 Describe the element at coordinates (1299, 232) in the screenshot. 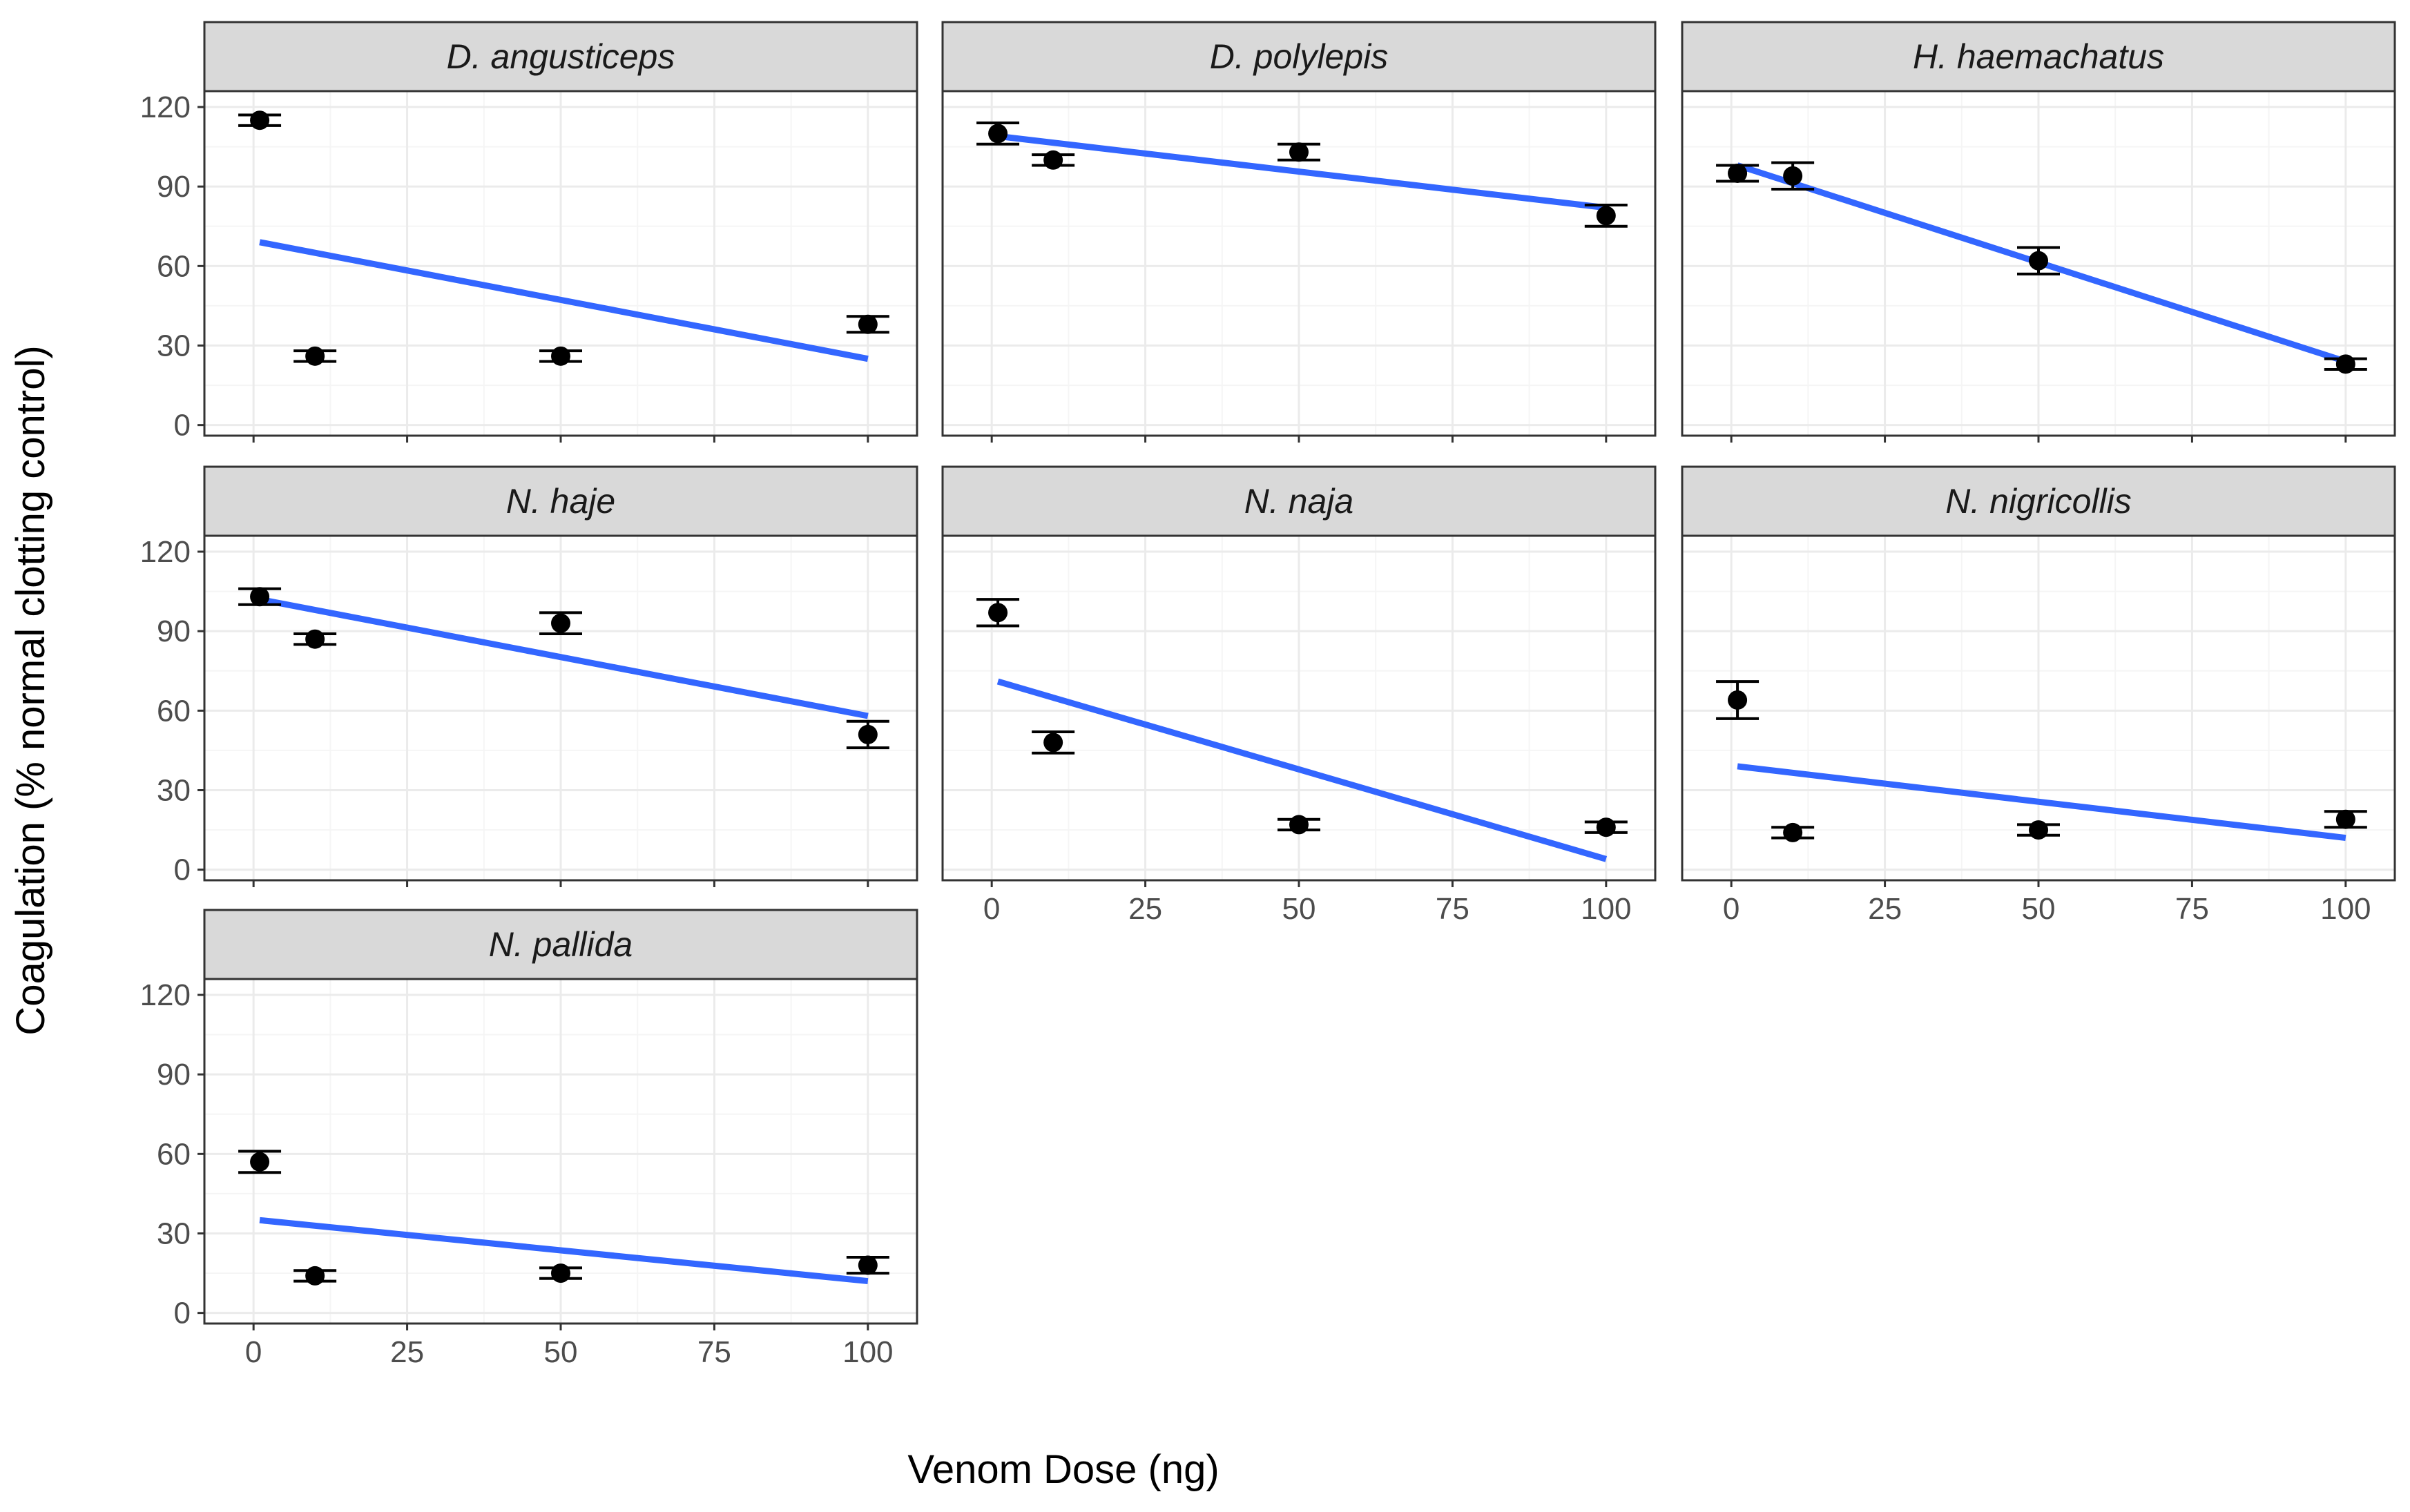

I see `facet-panel: D. polylepis` at that location.